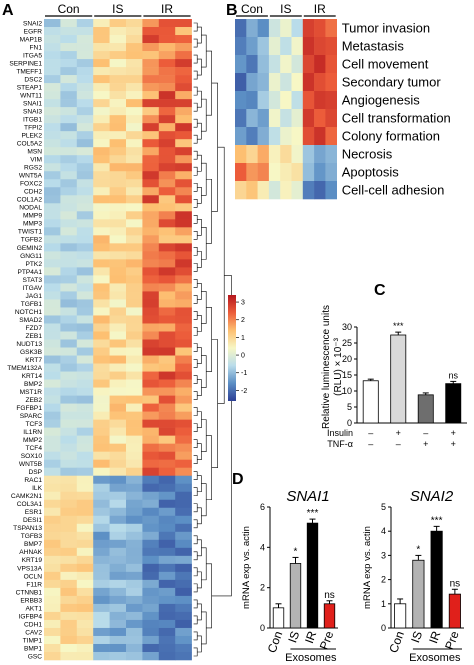  What do you see at coordinates (31, 184) in the screenshot?
I see `heatmap-a-row-label: FOXC2` at bounding box center [31, 184].